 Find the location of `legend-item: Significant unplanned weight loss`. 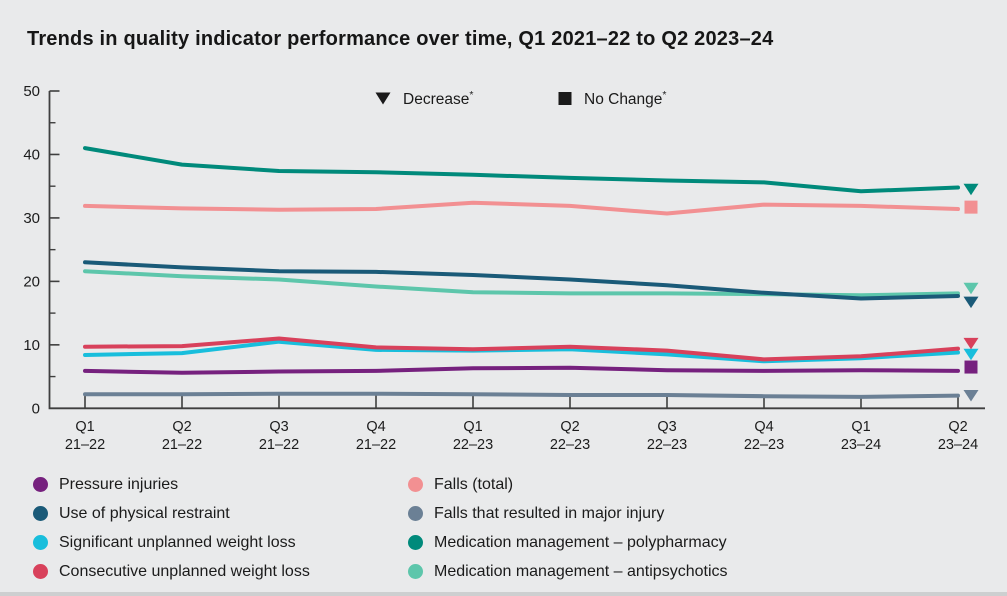

legend-item: Significant unplanned weight loss is located at coordinates (220, 542).